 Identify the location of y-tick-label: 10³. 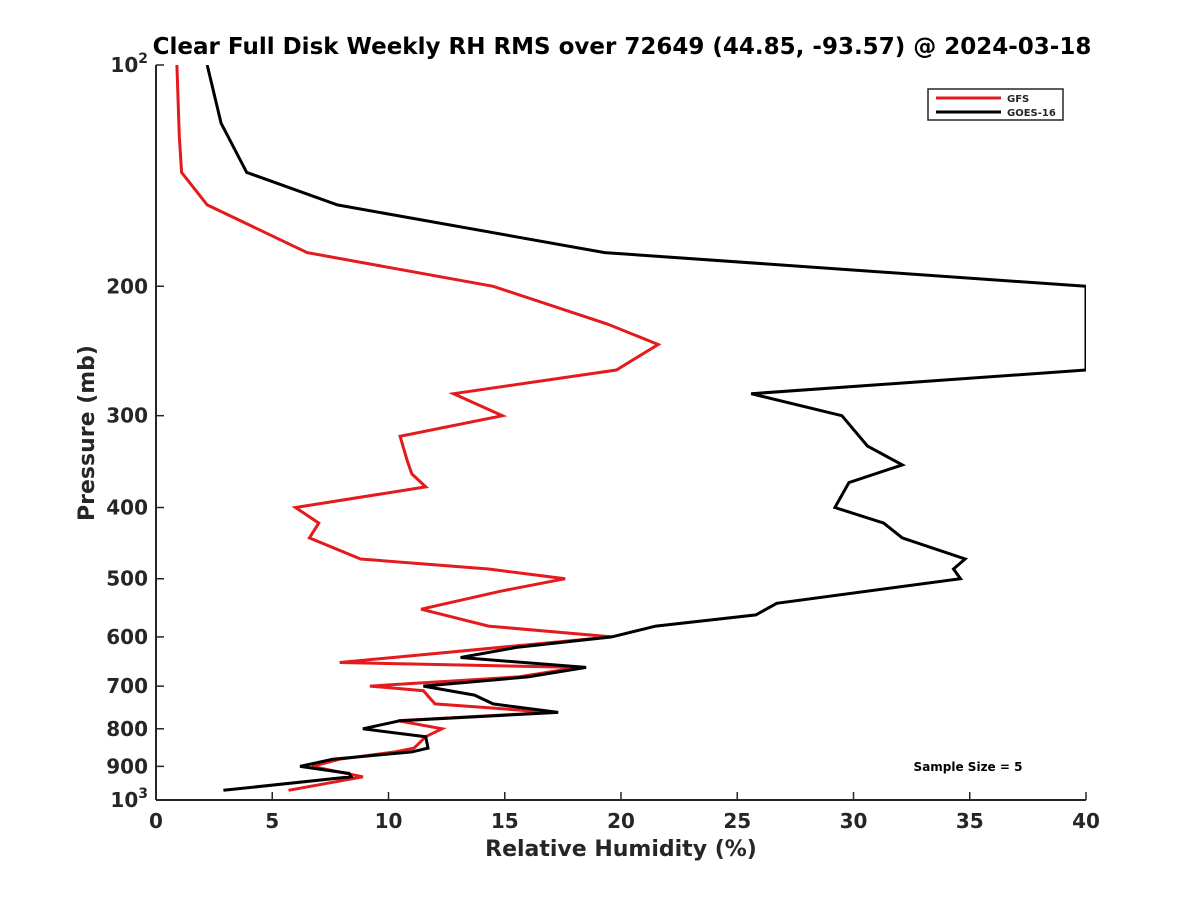
(129, 799).